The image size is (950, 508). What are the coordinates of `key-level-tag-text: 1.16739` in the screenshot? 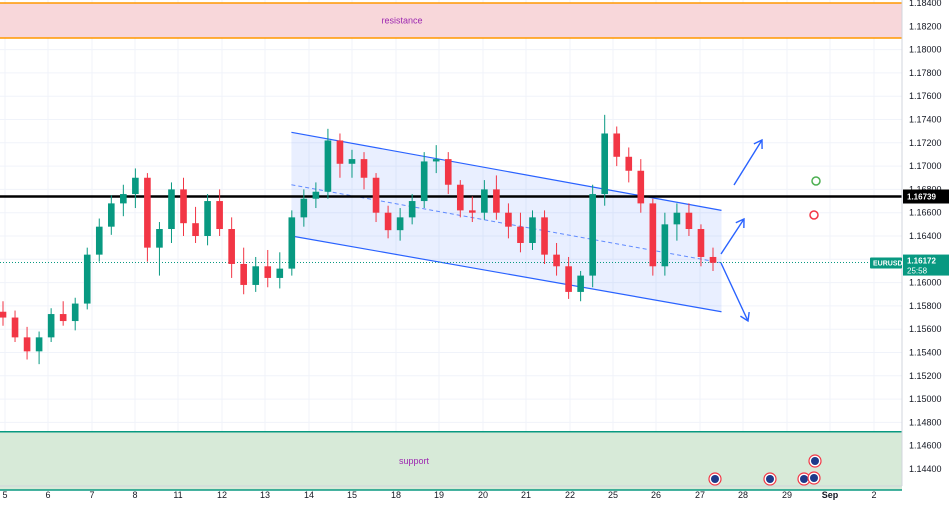 It's located at (921, 197).